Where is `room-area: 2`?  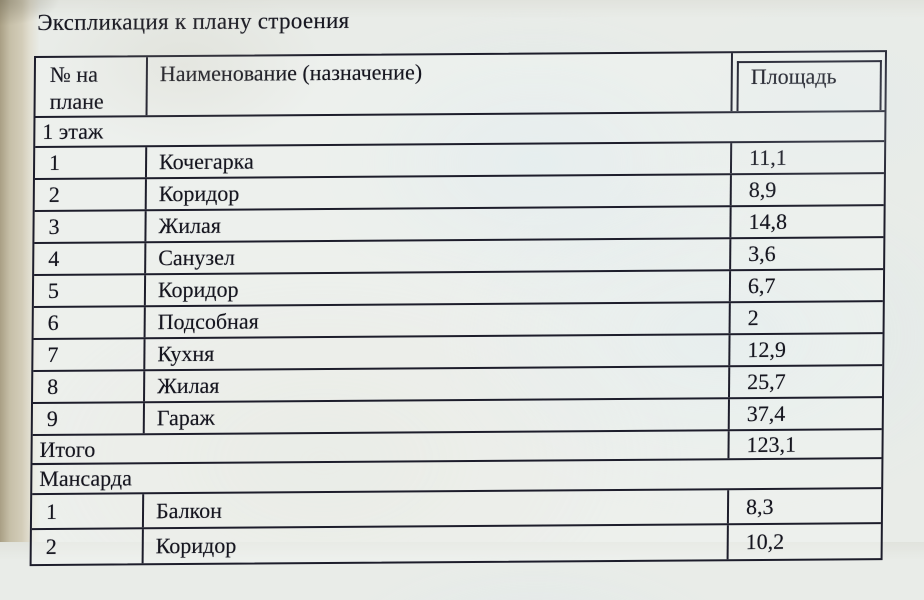 room-area: 2 is located at coordinates (753, 317).